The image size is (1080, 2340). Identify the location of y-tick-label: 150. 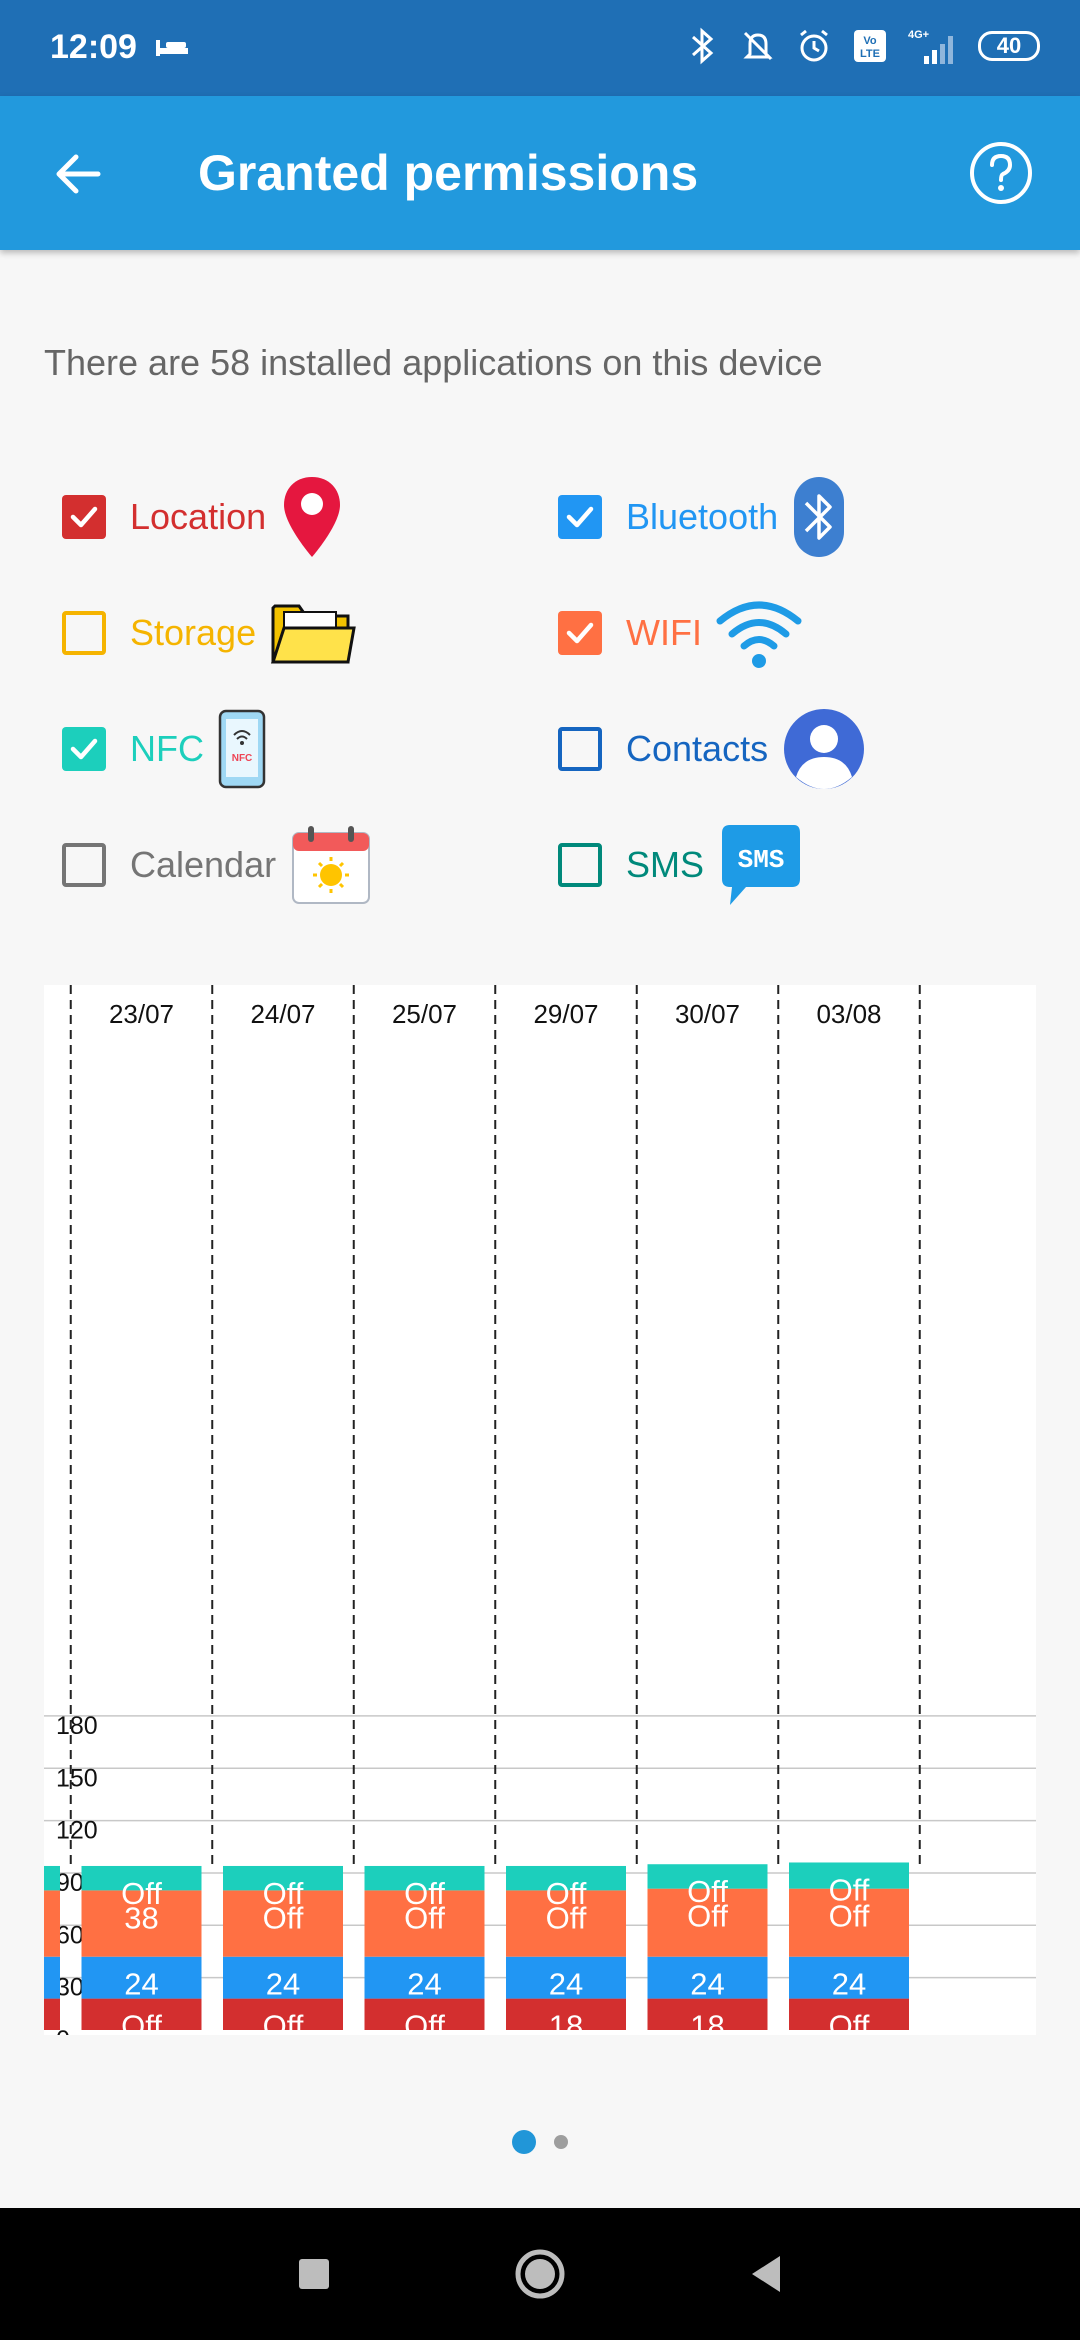
(77, 1778).